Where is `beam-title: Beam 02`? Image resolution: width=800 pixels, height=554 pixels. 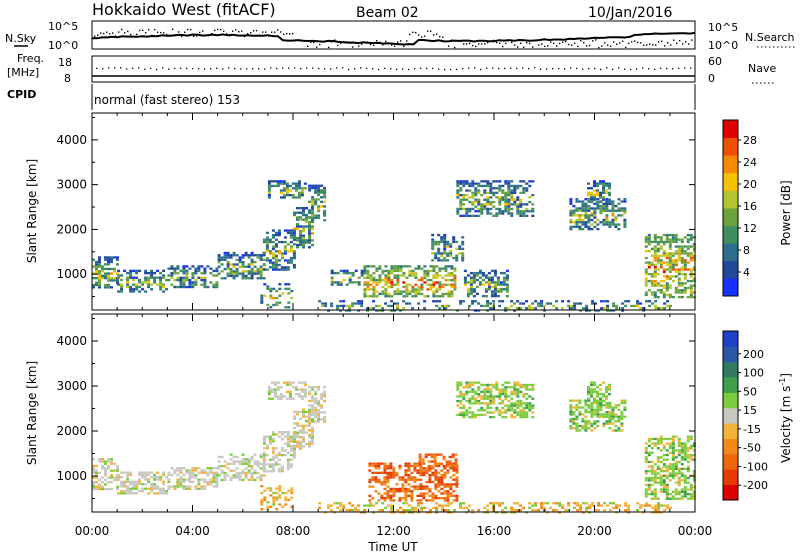
beam-title: Beam 02 is located at coordinates (387, 13).